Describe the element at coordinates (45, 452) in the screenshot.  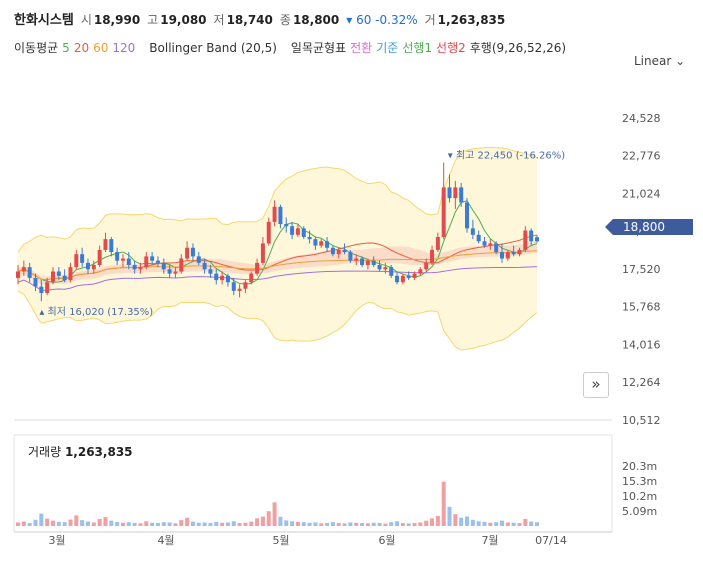
I see `volume-title-label: 거래량` at that location.